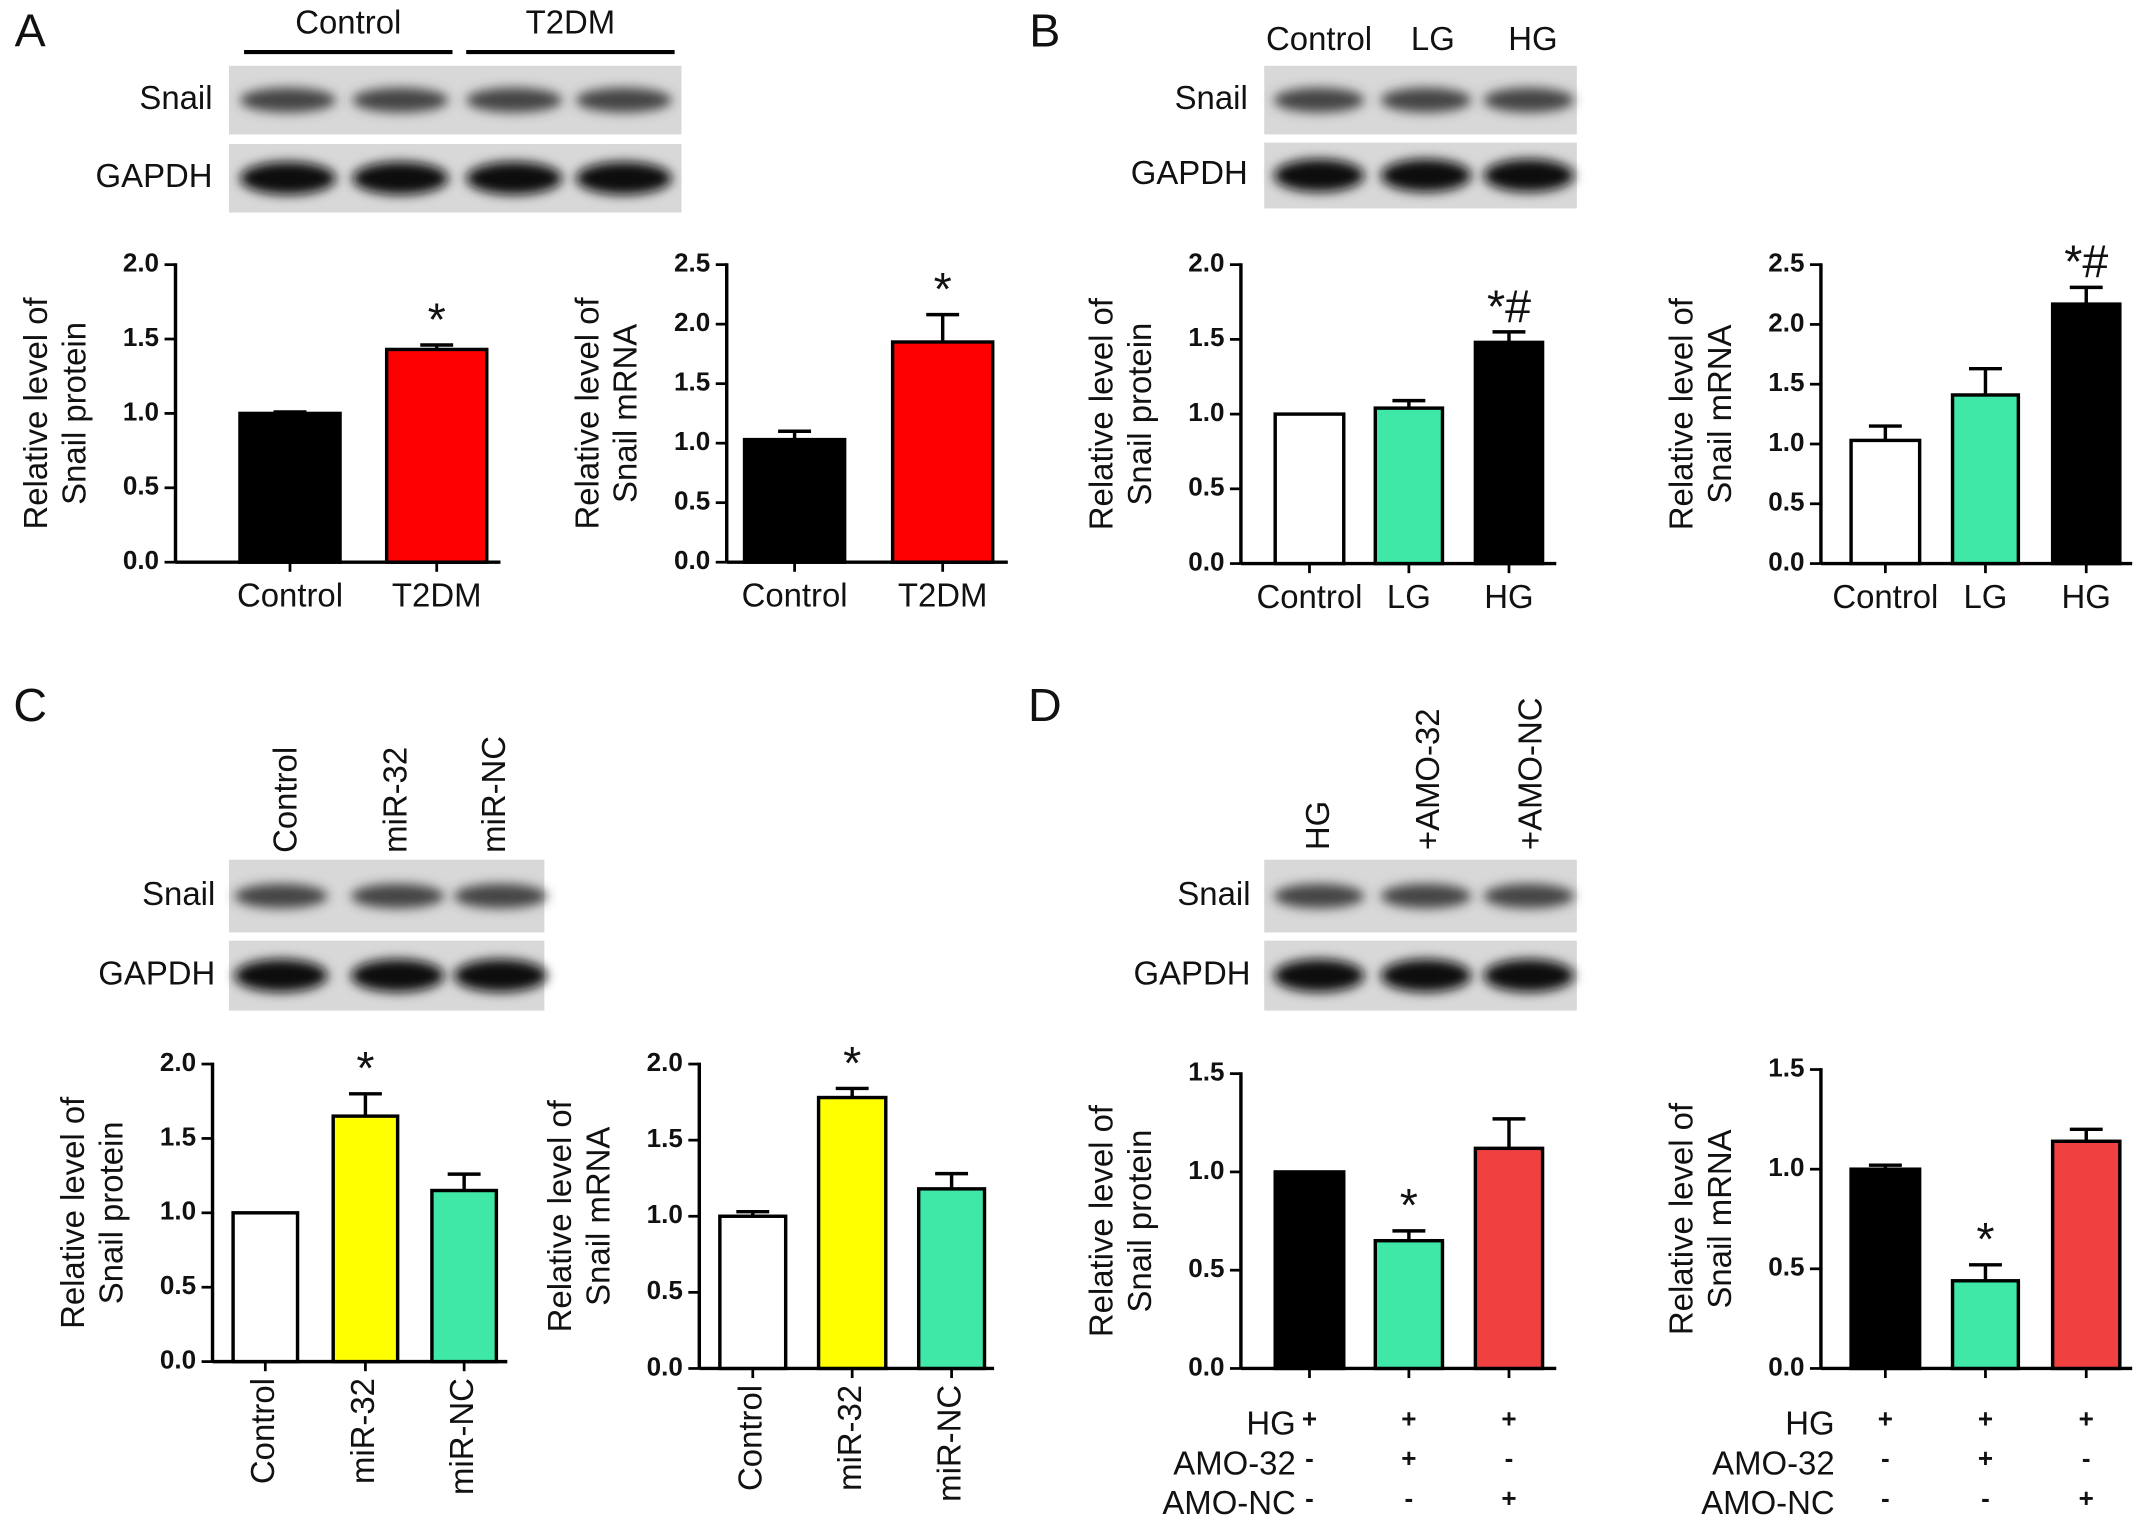 The width and height of the screenshot is (2150, 1533). Describe the element at coordinates (1509, 306) in the screenshot. I see `annotation: *#` at that location.